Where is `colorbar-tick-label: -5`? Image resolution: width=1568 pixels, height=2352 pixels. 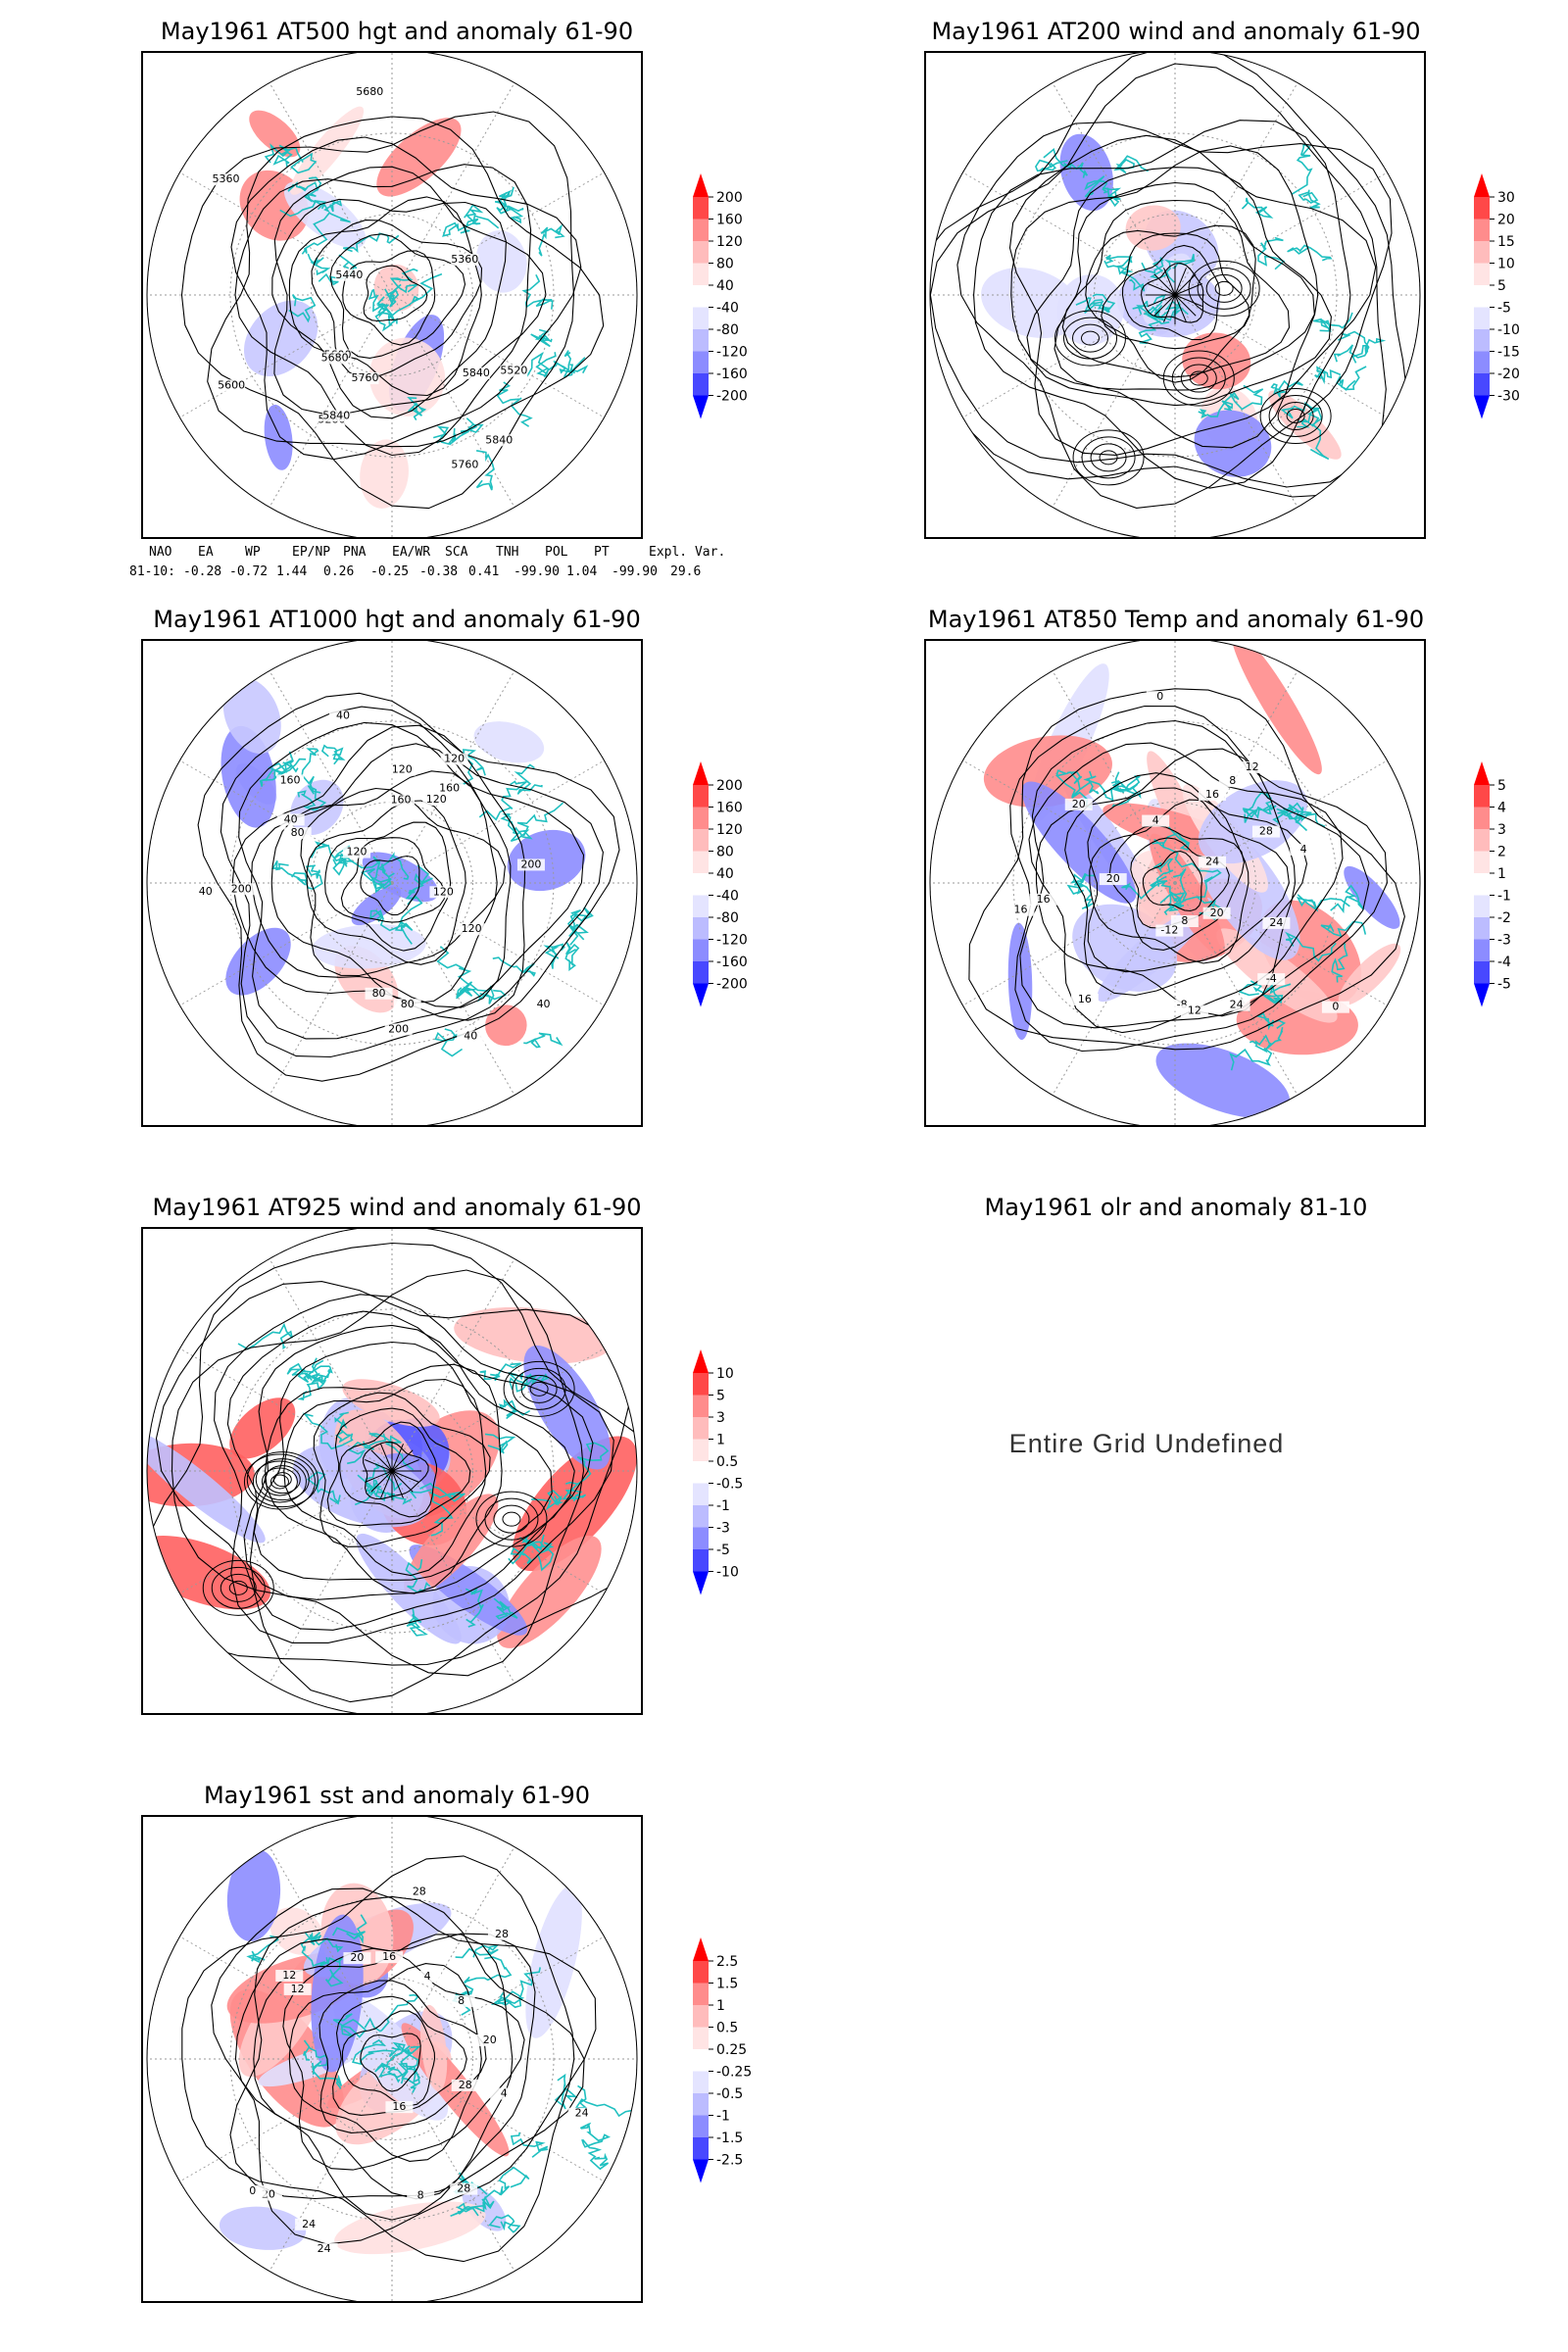
colorbar-tick-label: -5 is located at coordinates (1504, 309).